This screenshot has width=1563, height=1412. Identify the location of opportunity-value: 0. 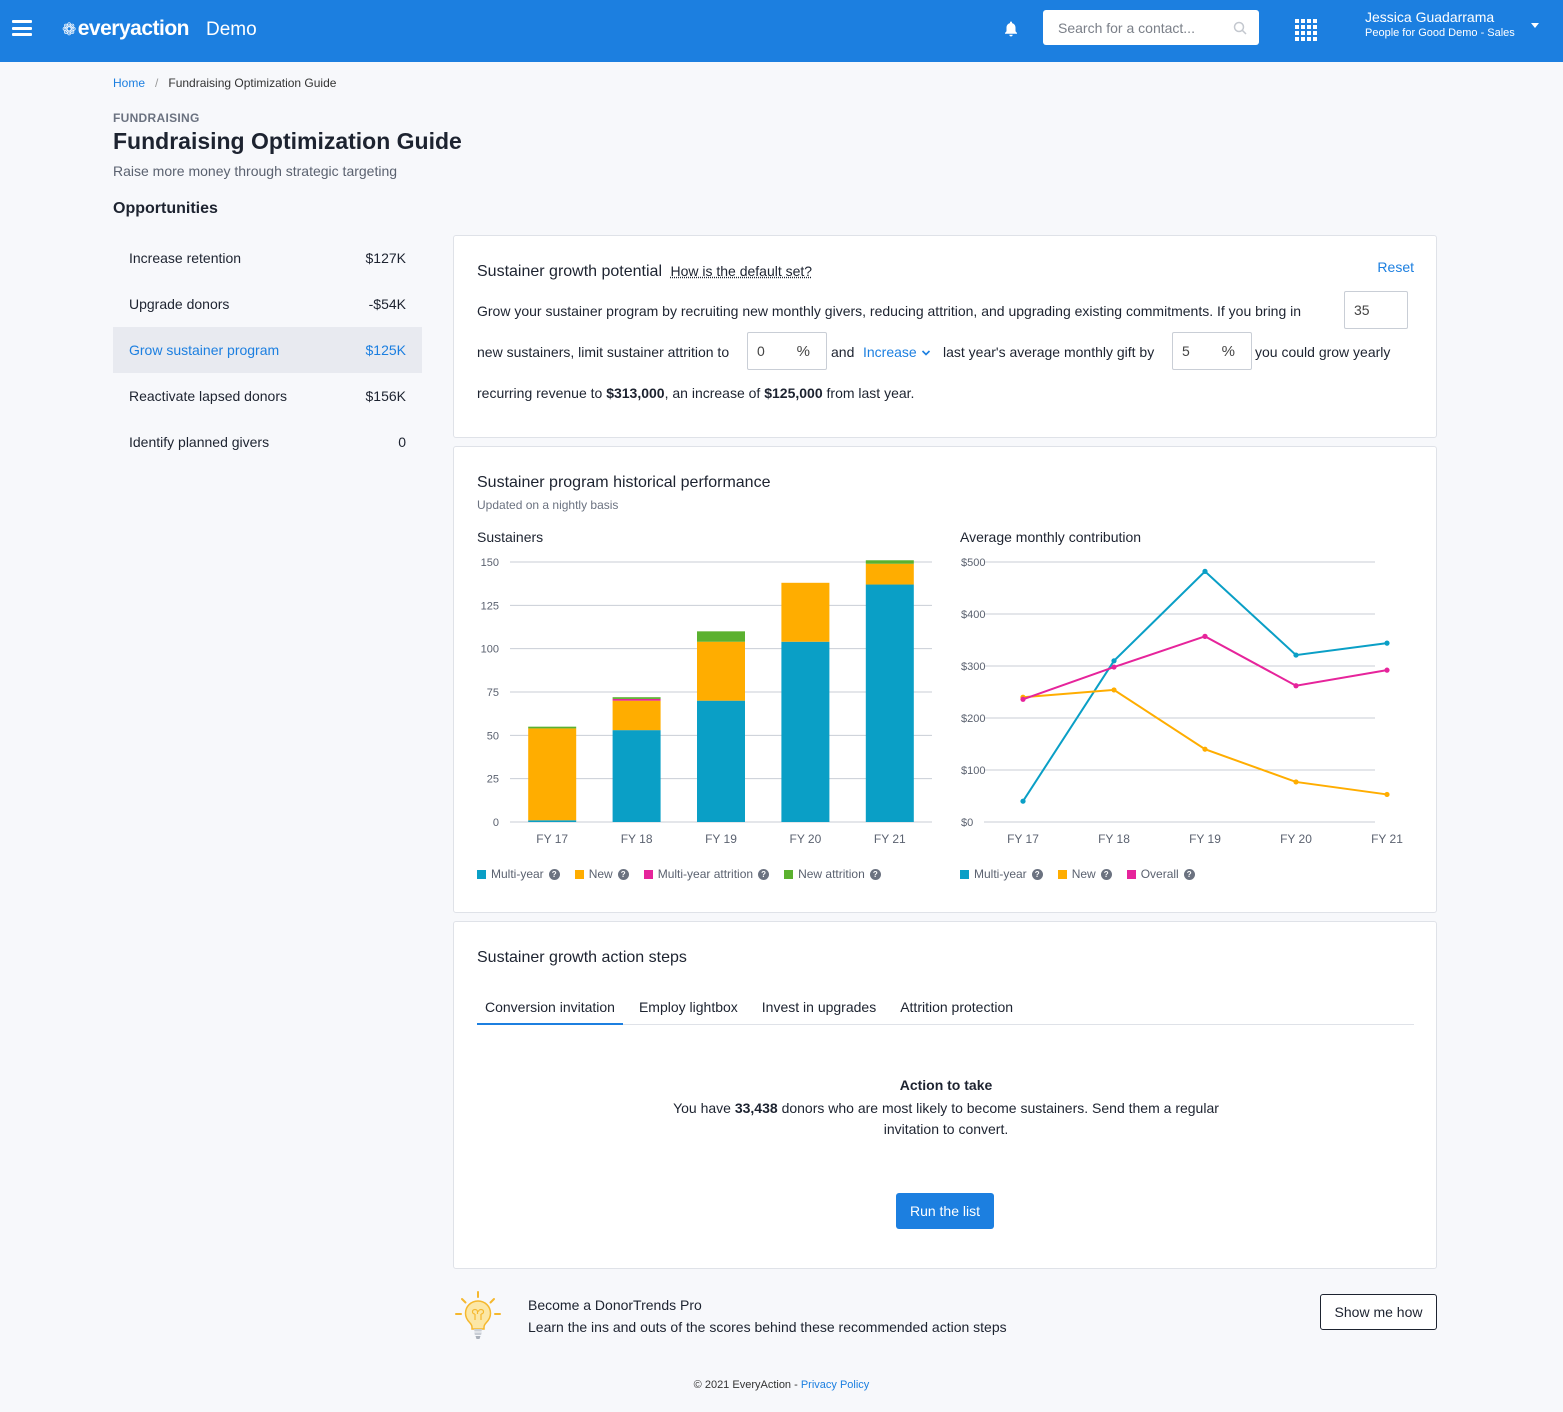
(402, 442).